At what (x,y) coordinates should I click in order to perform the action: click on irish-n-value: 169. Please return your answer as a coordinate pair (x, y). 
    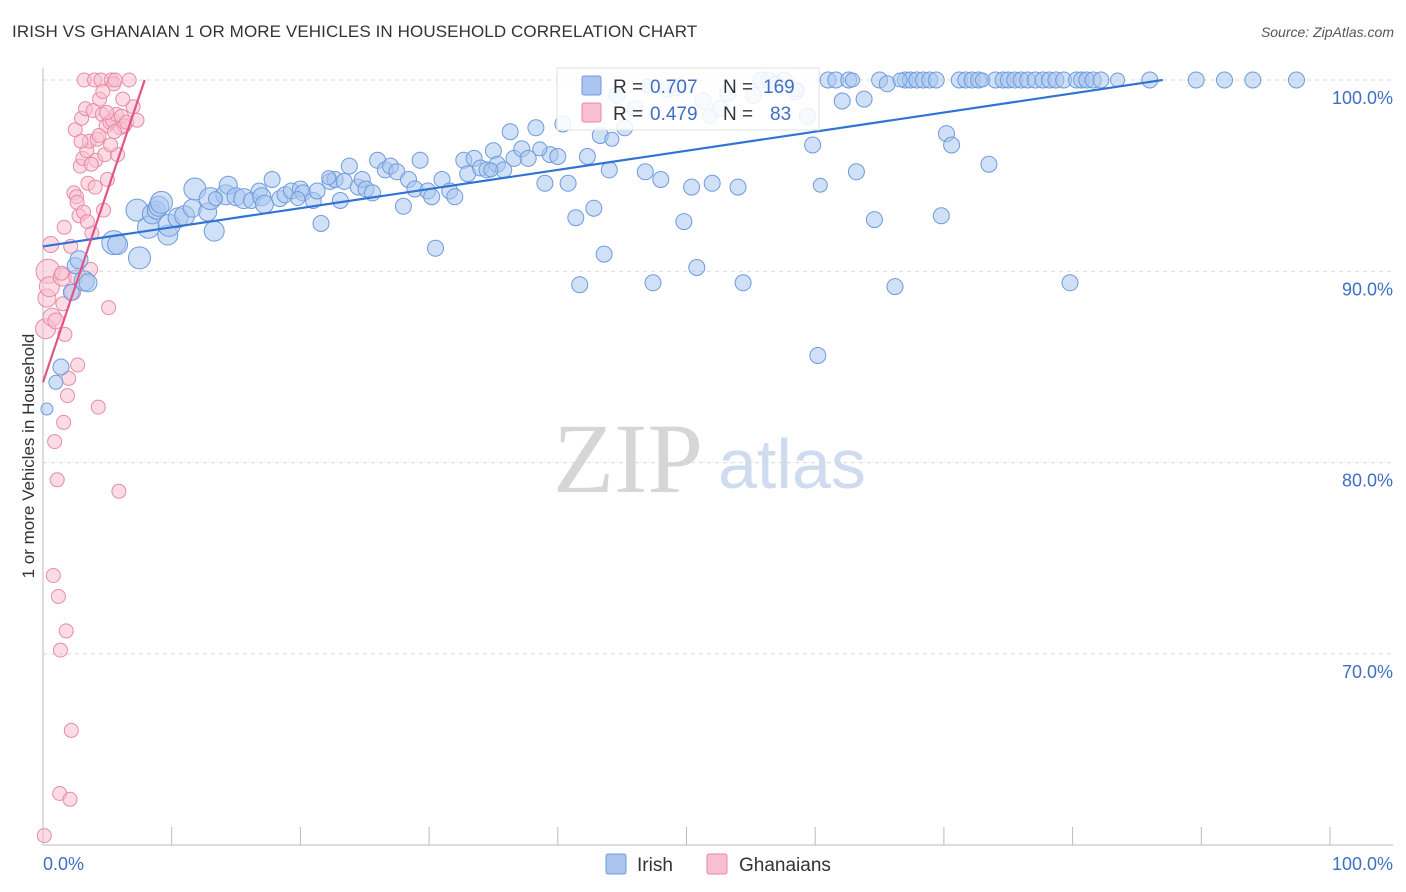
    Looking at the image, I should click on (779, 87).